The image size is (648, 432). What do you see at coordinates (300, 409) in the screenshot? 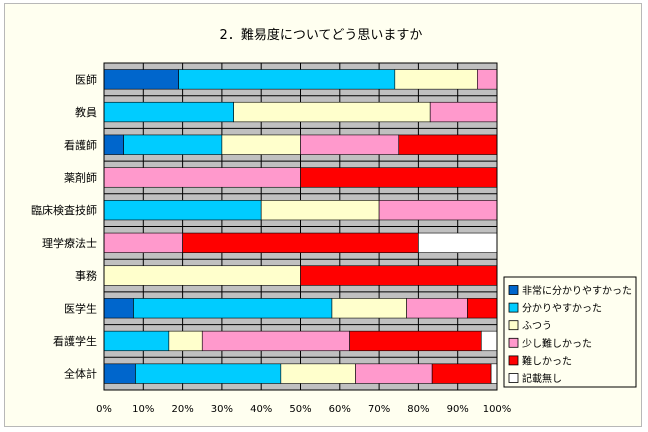
I see `x-tick-label: 50%` at bounding box center [300, 409].